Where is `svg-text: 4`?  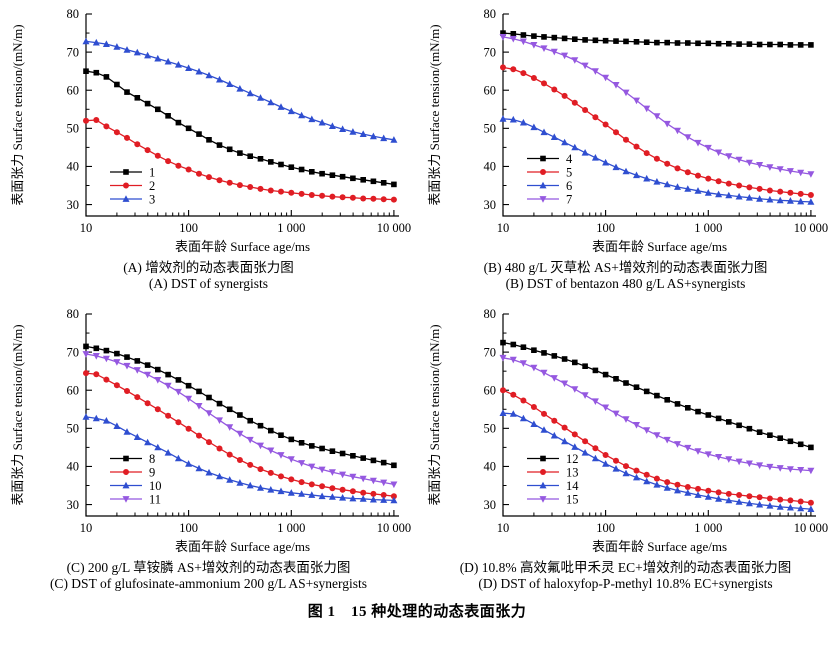 svg-text: 4 is located at coordinates (569, 159).